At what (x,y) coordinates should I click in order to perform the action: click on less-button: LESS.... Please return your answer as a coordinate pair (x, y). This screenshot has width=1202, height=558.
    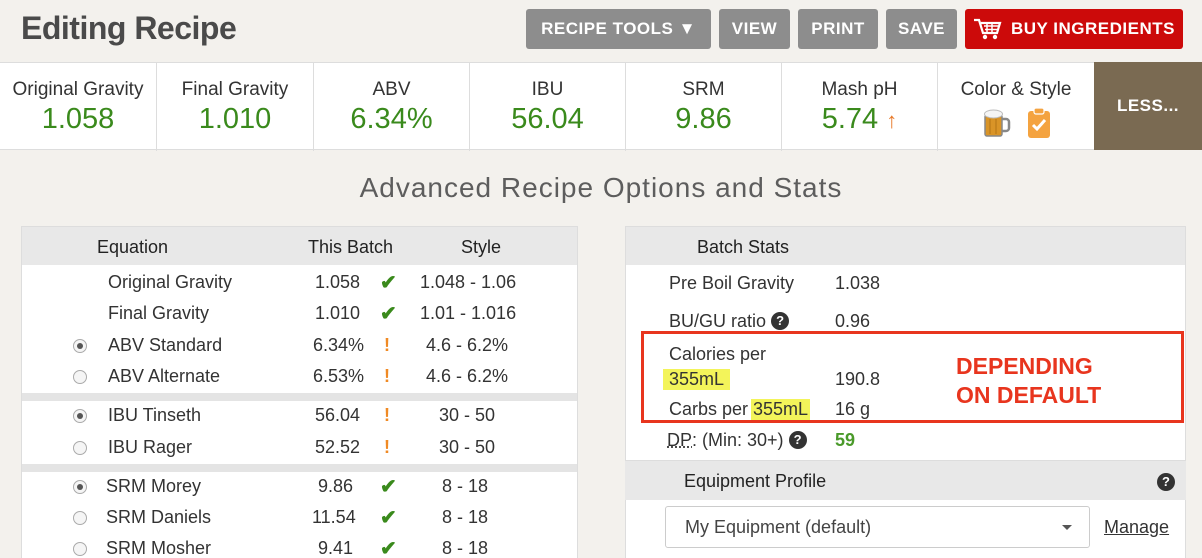
    Looking at the image, I should click on (1148, 106).